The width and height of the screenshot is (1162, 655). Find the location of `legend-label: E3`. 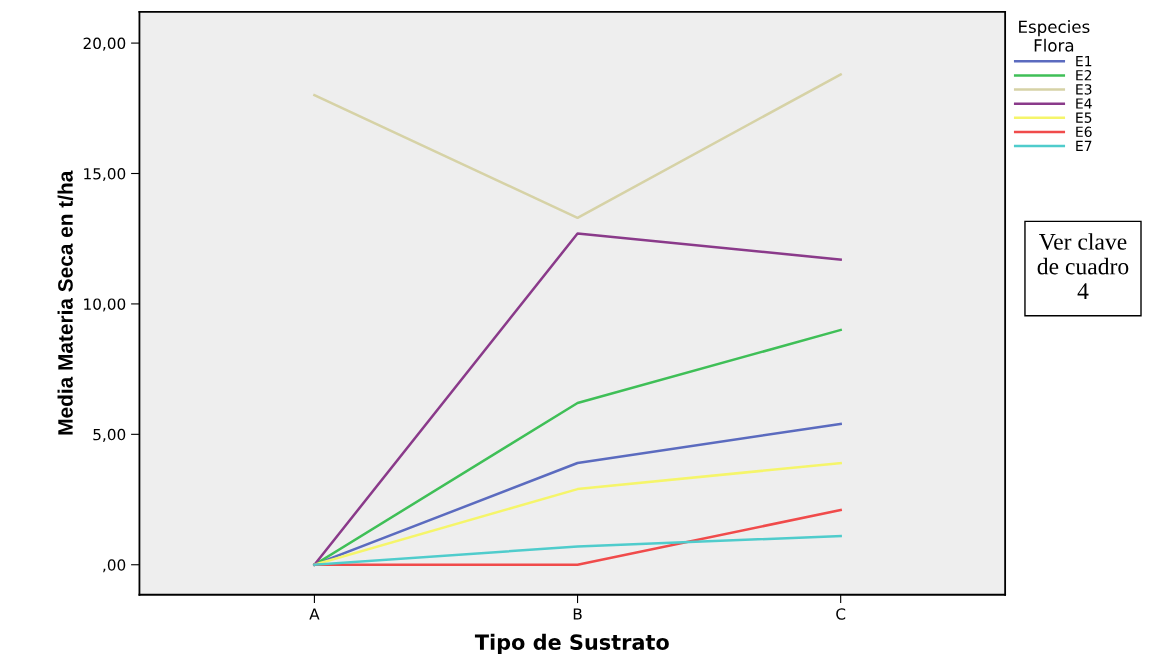

legend-label: E3 is located at coordinates (1084, 89).